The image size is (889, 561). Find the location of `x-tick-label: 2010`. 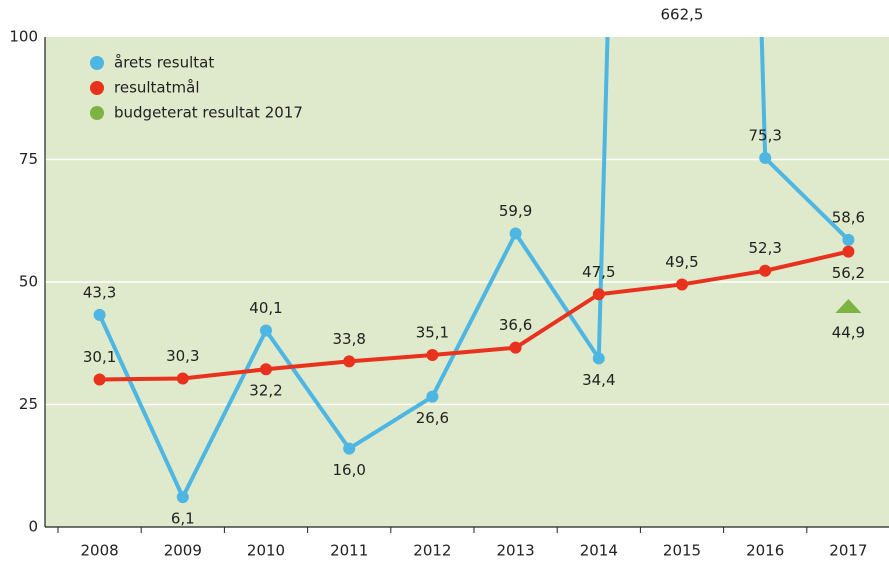

x-tick-label: 2010 is located at coordinates (266, 551).